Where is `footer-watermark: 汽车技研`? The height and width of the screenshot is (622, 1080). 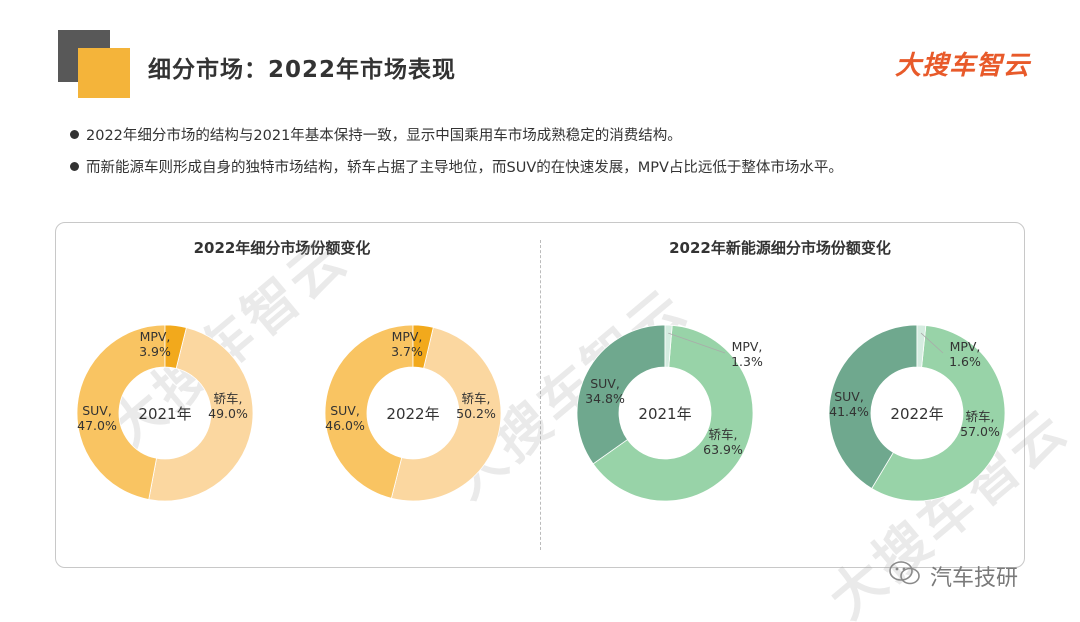 footer-watermark: 汽车技研 is located at coordinates (974, 578).